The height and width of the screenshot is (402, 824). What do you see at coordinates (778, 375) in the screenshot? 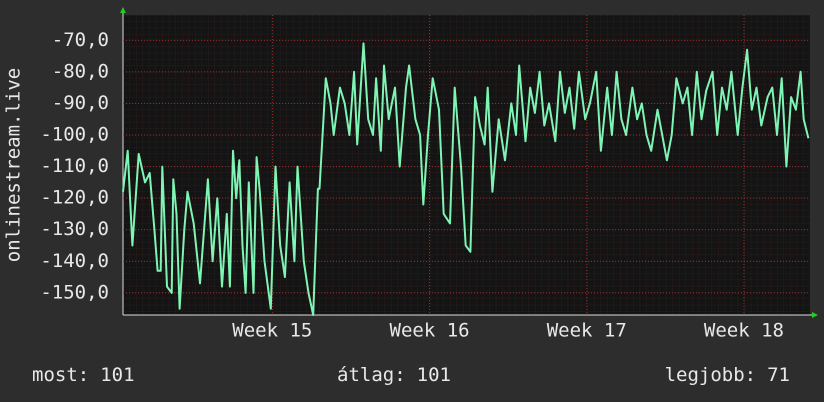
I see `stat-value: 71` at bounding box center [778, 375].